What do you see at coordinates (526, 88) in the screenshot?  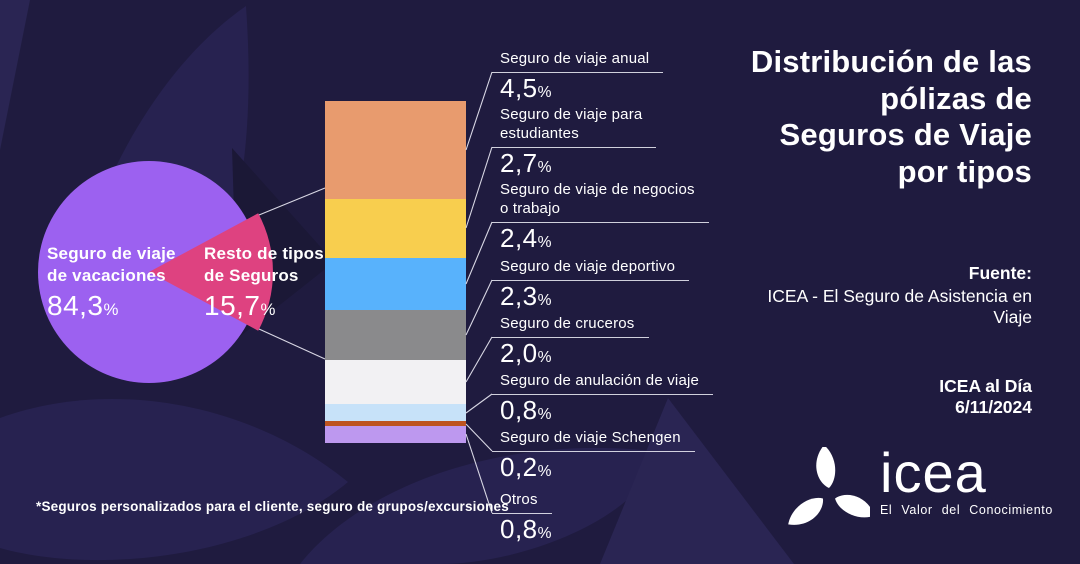 I see `bar-label-anual-value: 4,5%` at bounding box center [526, 88].